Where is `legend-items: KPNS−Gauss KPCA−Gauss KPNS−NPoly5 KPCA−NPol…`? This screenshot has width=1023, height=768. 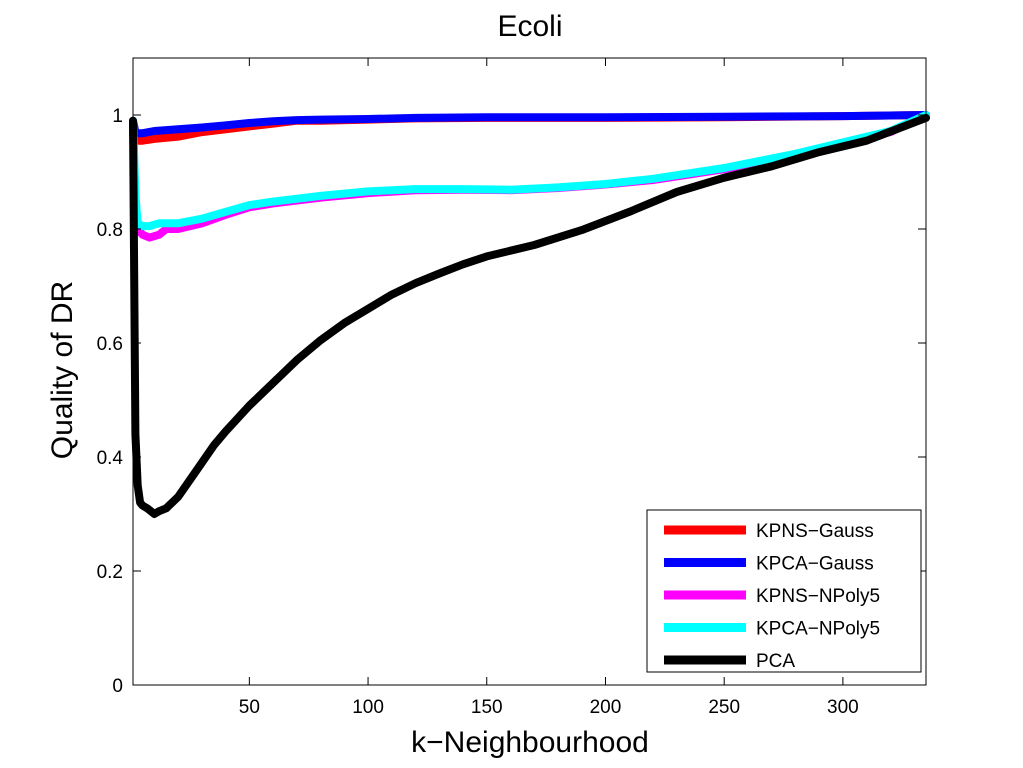 legend-items: KPNS−Gauss KPCA−Gauss KPNS−NPoly5 KPCA−NPol… is located at coordinates (772, 596).